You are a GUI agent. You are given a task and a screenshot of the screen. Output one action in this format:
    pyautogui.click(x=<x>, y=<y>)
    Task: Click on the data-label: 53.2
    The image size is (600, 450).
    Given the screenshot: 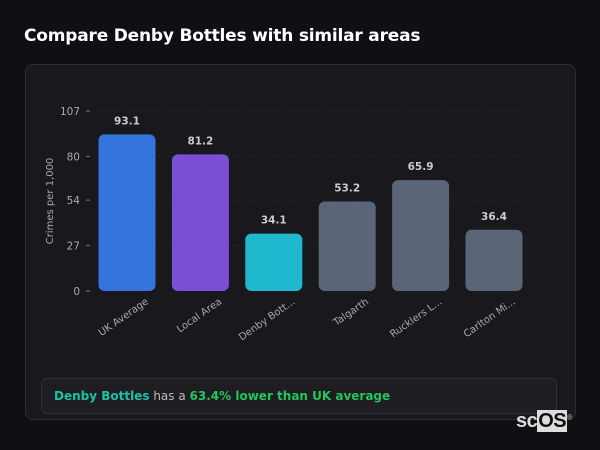 What is the action you would take?
    pyautogui.click(x=347, y=189)
    